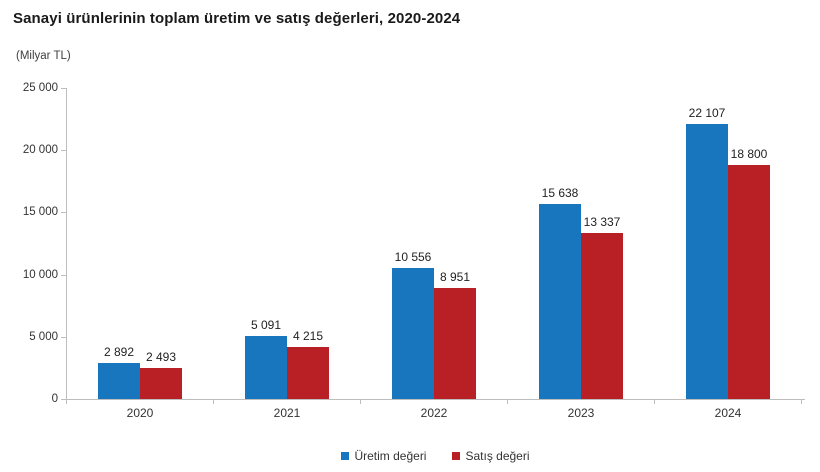 This screenshot has width=820, height=472. I want to click on bar-satis-degeri-2020, so click(161, 383).